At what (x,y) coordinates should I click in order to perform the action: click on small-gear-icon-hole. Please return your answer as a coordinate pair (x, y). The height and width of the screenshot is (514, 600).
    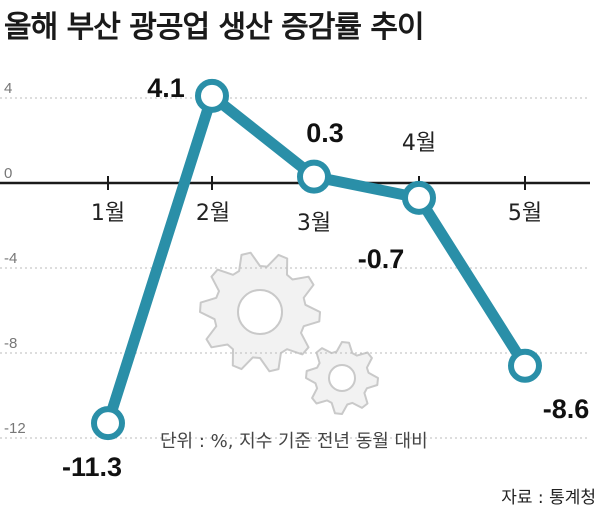
    Looking at the image, I should click on (342, 378).